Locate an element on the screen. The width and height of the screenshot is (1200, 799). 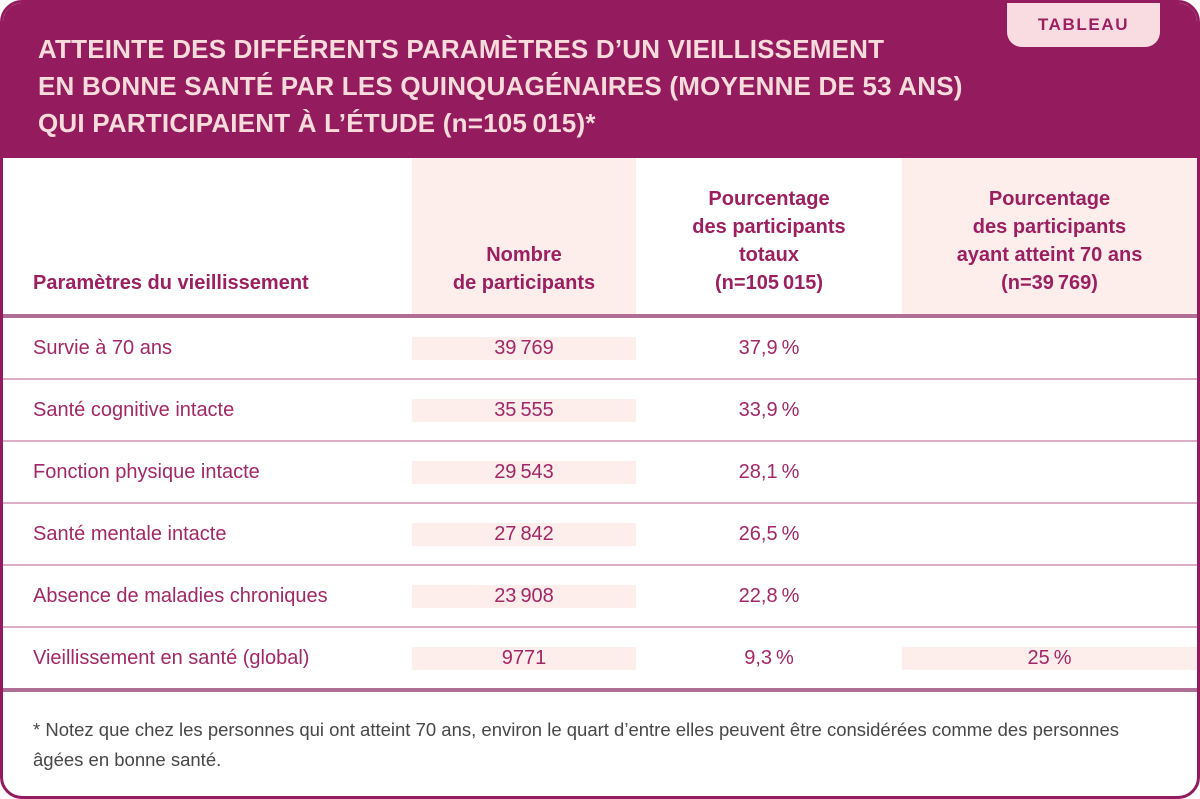
row-param-label: Santé cognitive intacte is located at coordinates (134, 409).